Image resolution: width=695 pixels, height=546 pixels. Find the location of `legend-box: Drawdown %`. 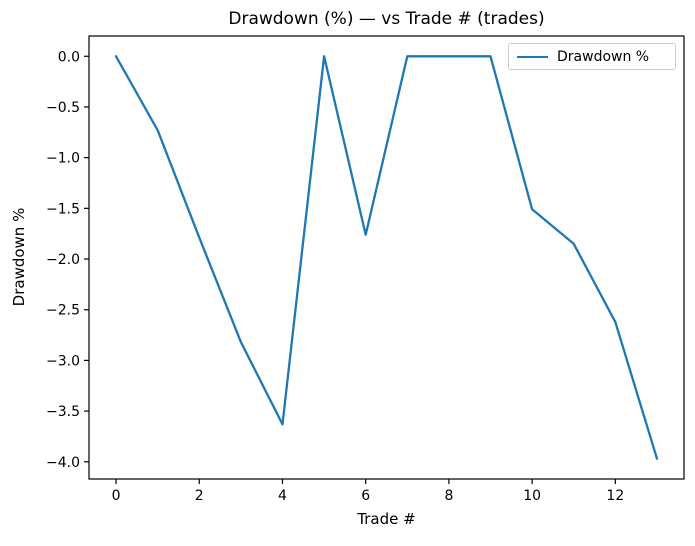

legend-box: Drawdown % is located at coordinates (592, 56).